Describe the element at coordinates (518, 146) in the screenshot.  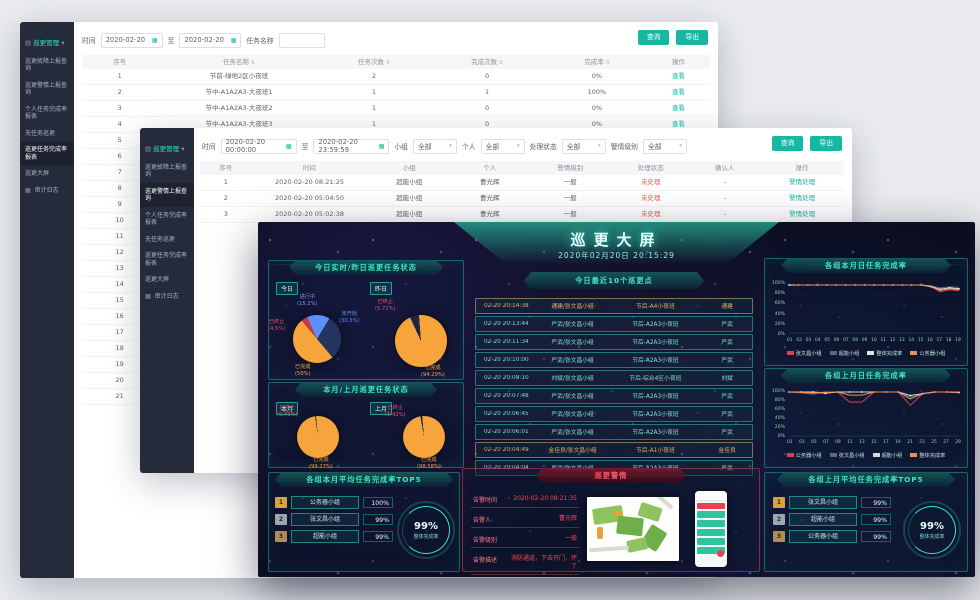
I see `chevron-down-icon: ▾` at that location.